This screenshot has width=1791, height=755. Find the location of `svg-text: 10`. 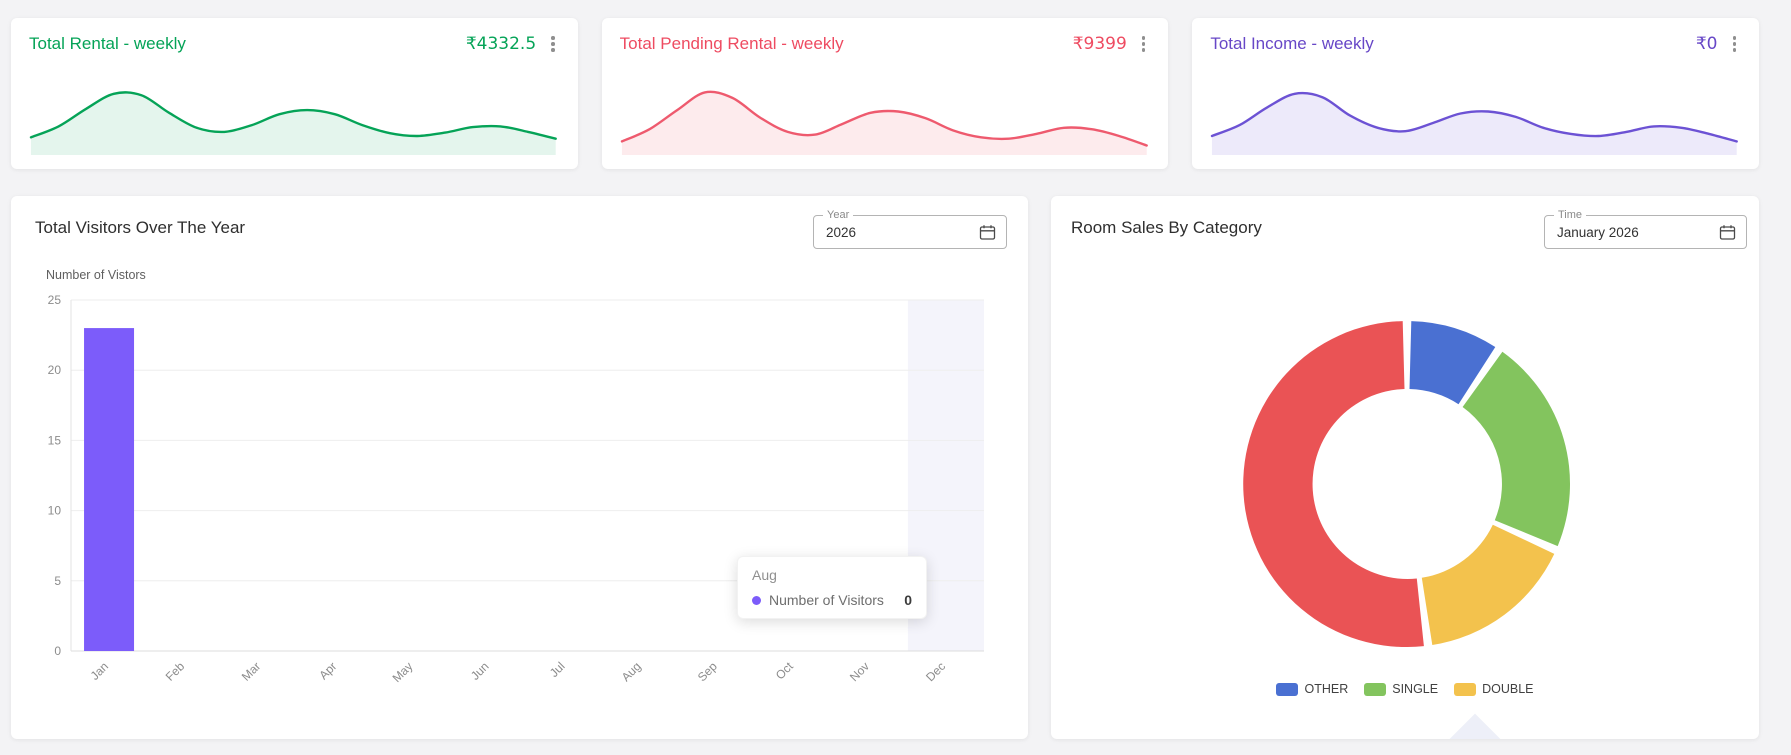

svg-text: 10 is located at coordinates (55, 511).